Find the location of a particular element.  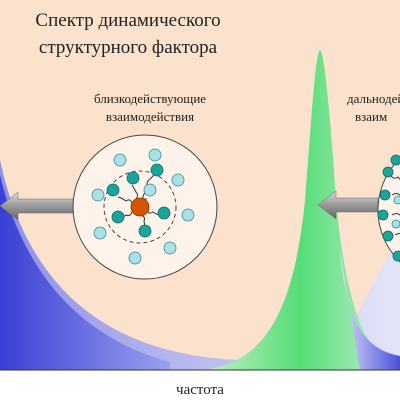

title-line: Спектр динамического is located at coordinates (127, 20).